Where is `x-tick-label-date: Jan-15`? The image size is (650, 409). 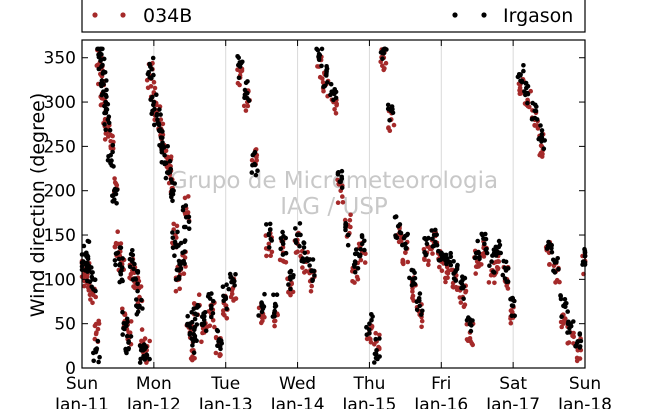
x-tick-label-date: Jan-15 is located at coordinates (368, 402).